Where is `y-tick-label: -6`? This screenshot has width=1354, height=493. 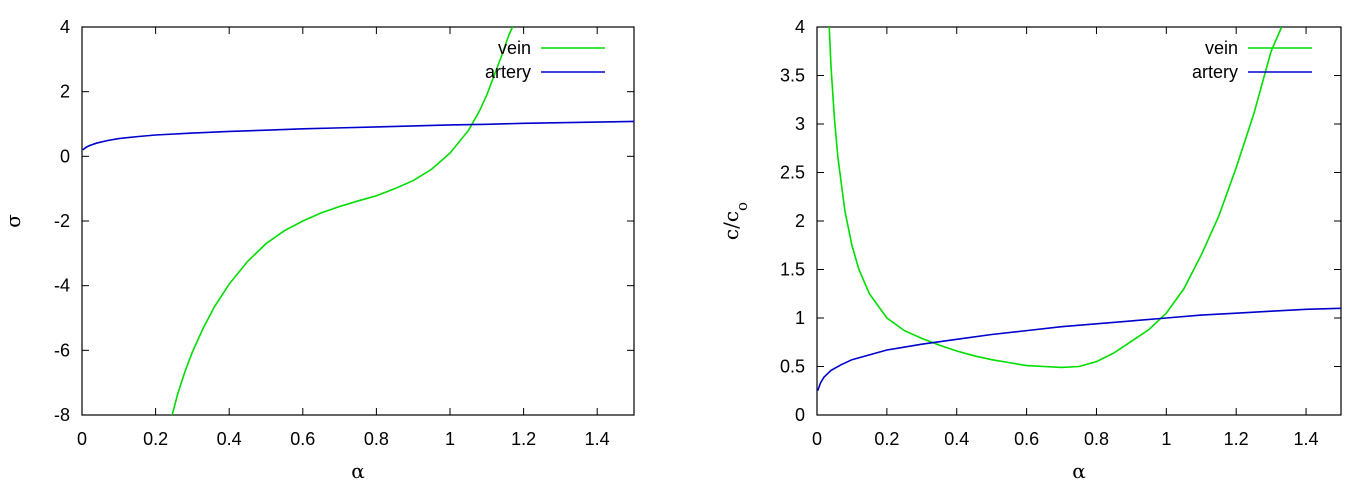 y-tick-label: -6 is located at coordinates (62, 350).